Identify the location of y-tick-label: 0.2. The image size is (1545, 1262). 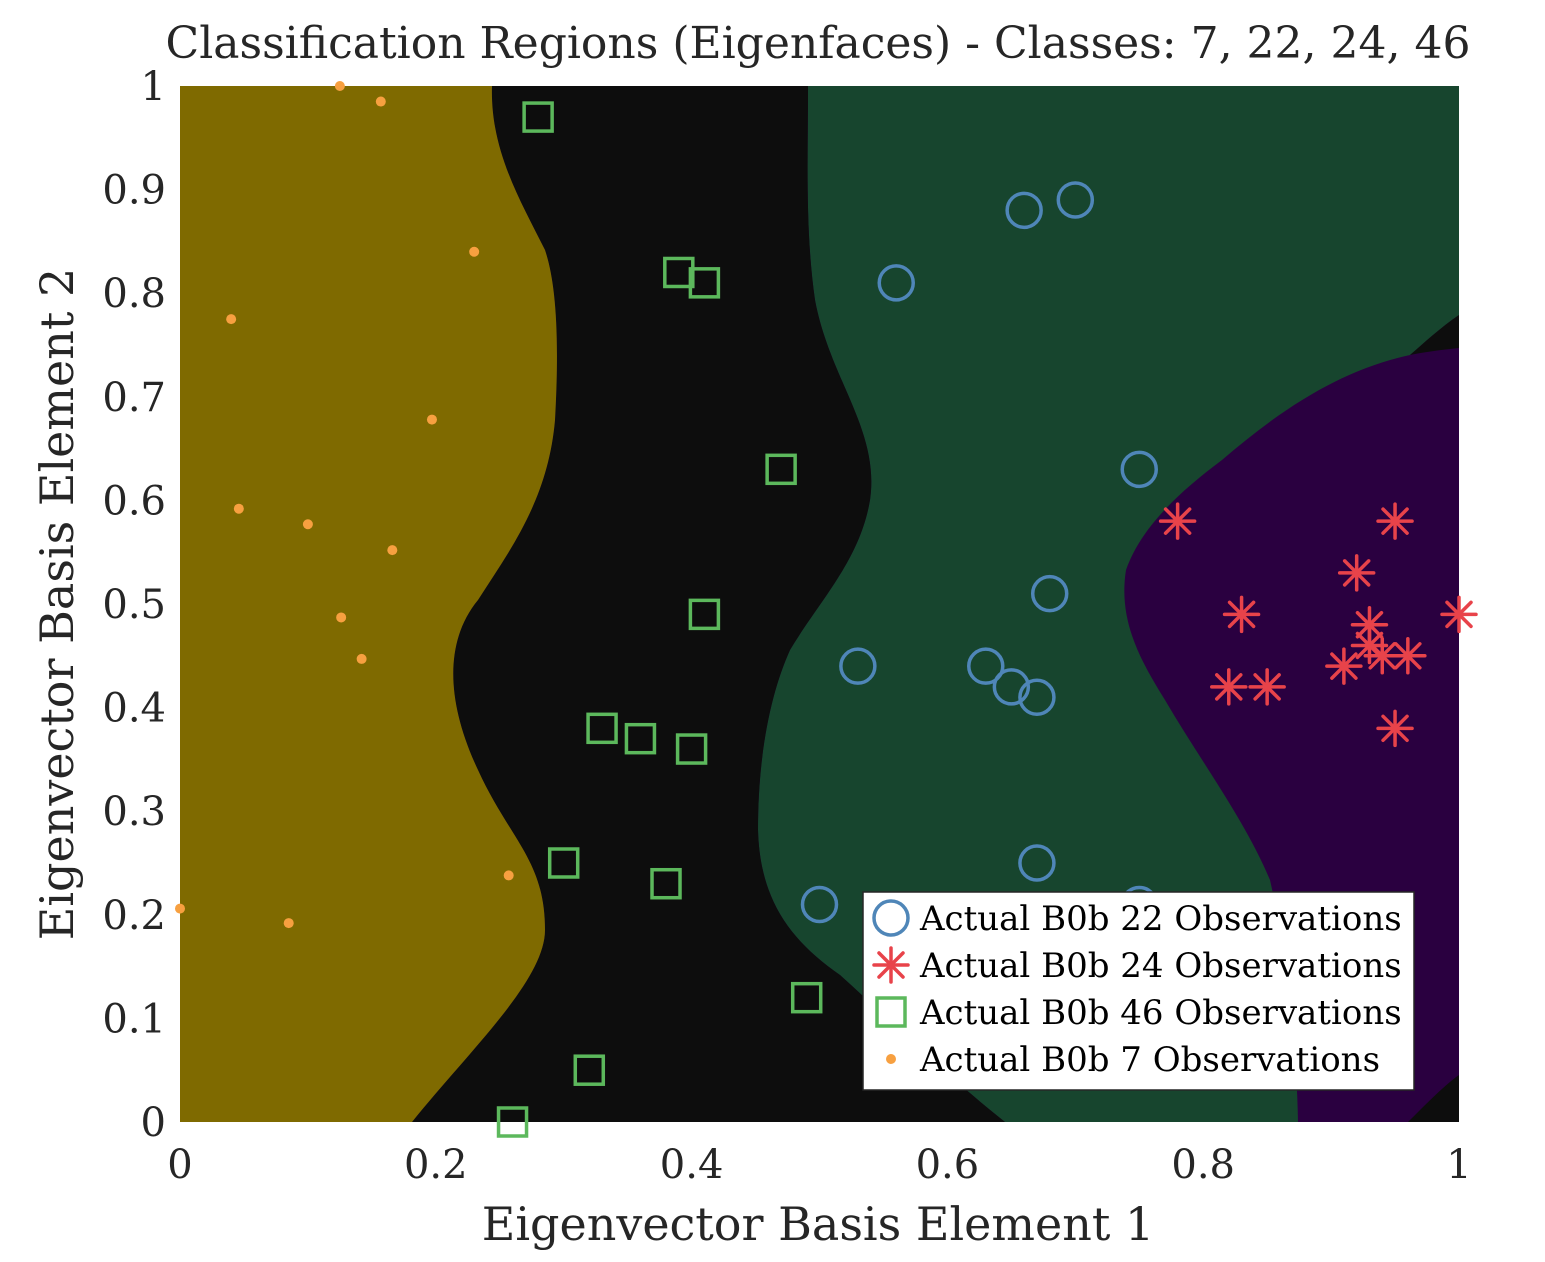
(134, 916).